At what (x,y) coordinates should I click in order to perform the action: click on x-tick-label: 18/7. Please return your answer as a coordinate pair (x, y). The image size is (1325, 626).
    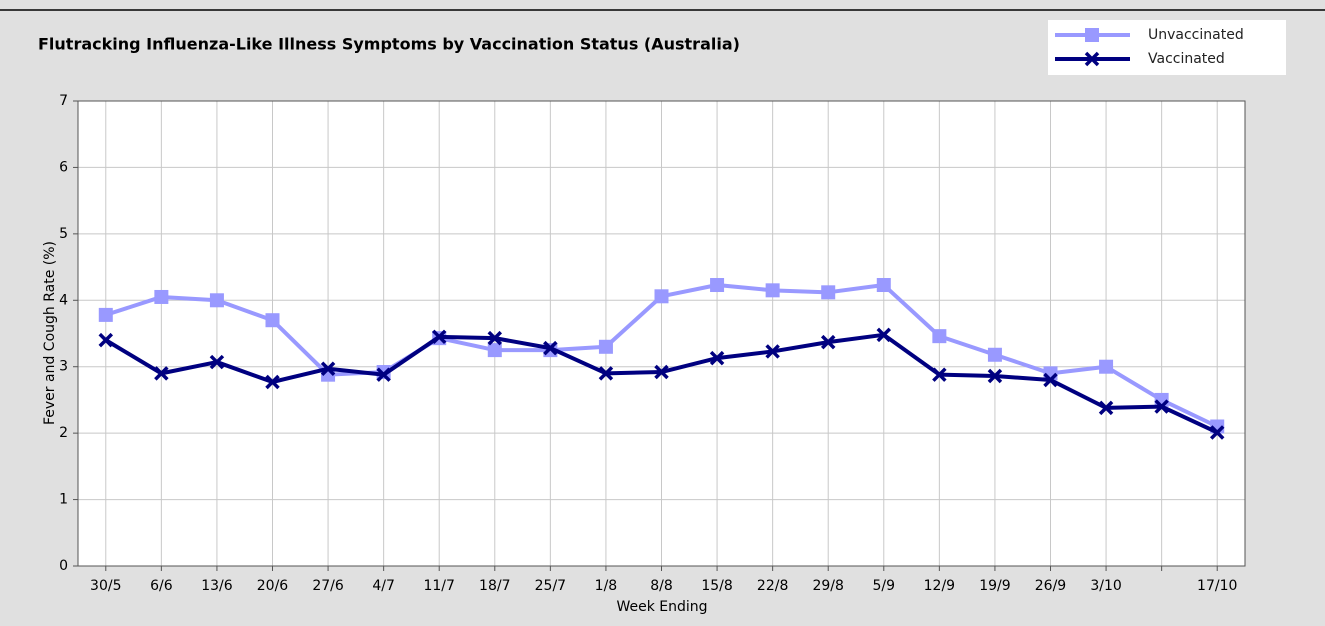
    Looking at the image, I should click on (494, 586).